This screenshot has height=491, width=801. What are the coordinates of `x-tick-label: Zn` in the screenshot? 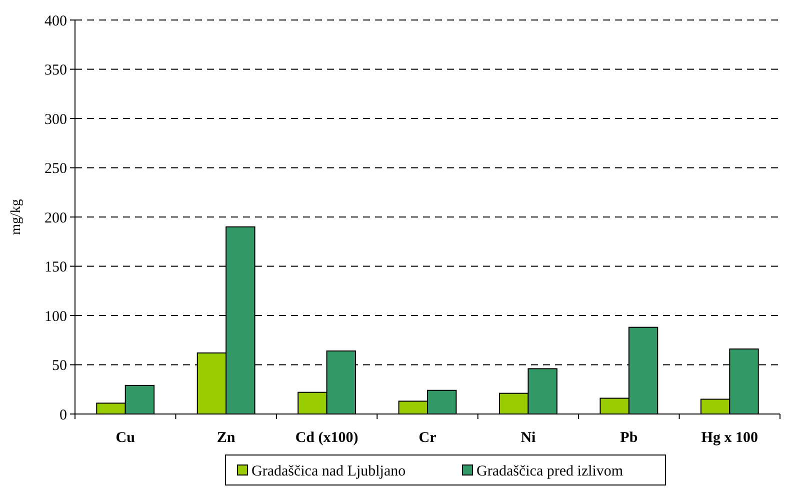 It's located at (226, 438).